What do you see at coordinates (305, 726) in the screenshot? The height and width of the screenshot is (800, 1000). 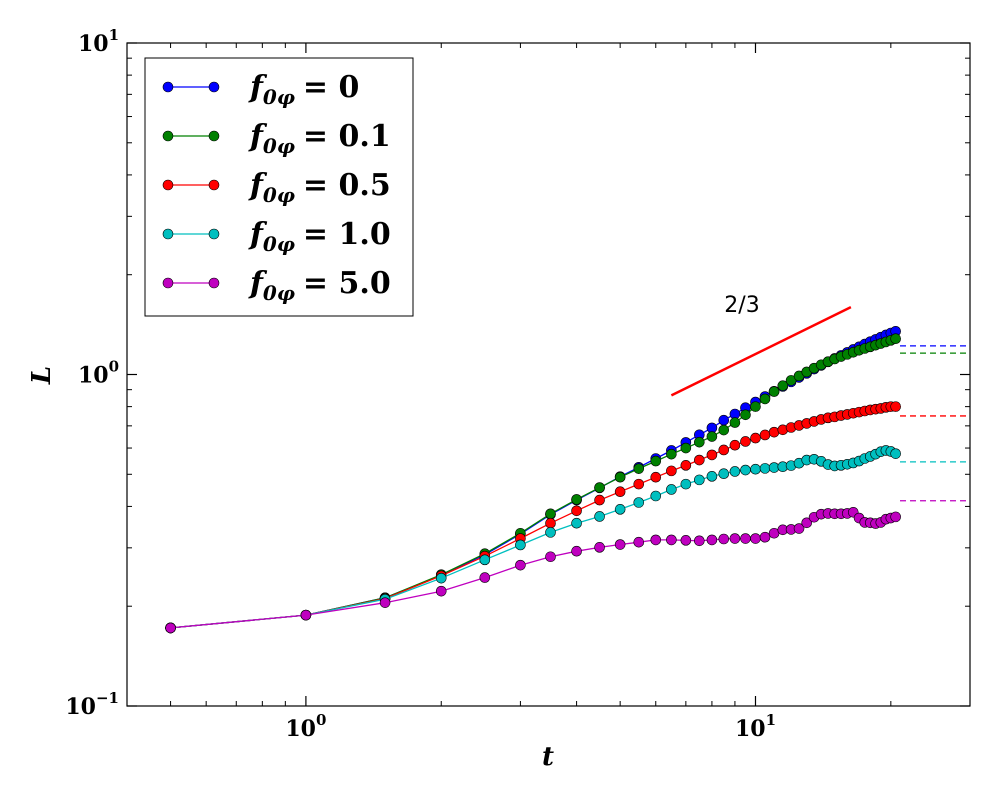 I see `x-tick-label: 100` at bounding box center [305, 726].